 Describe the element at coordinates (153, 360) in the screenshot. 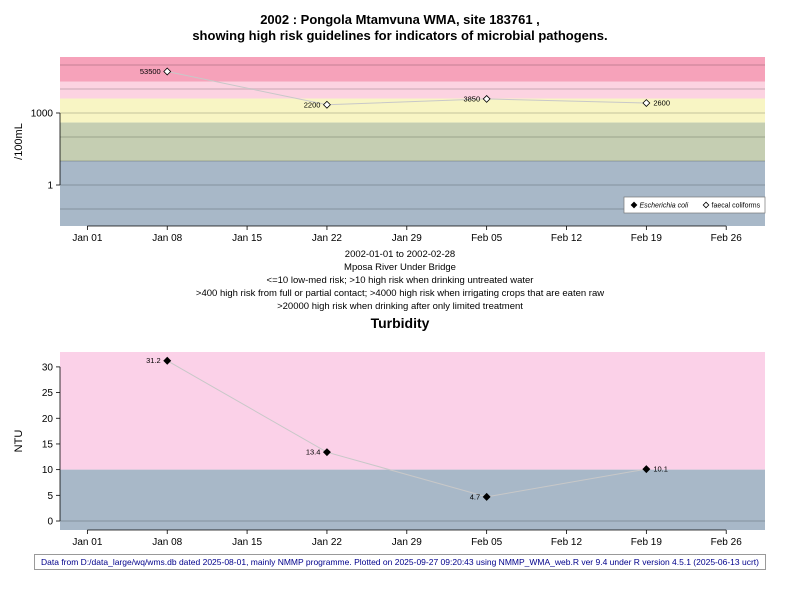

I see `data-point-label: 31.2` at that location.